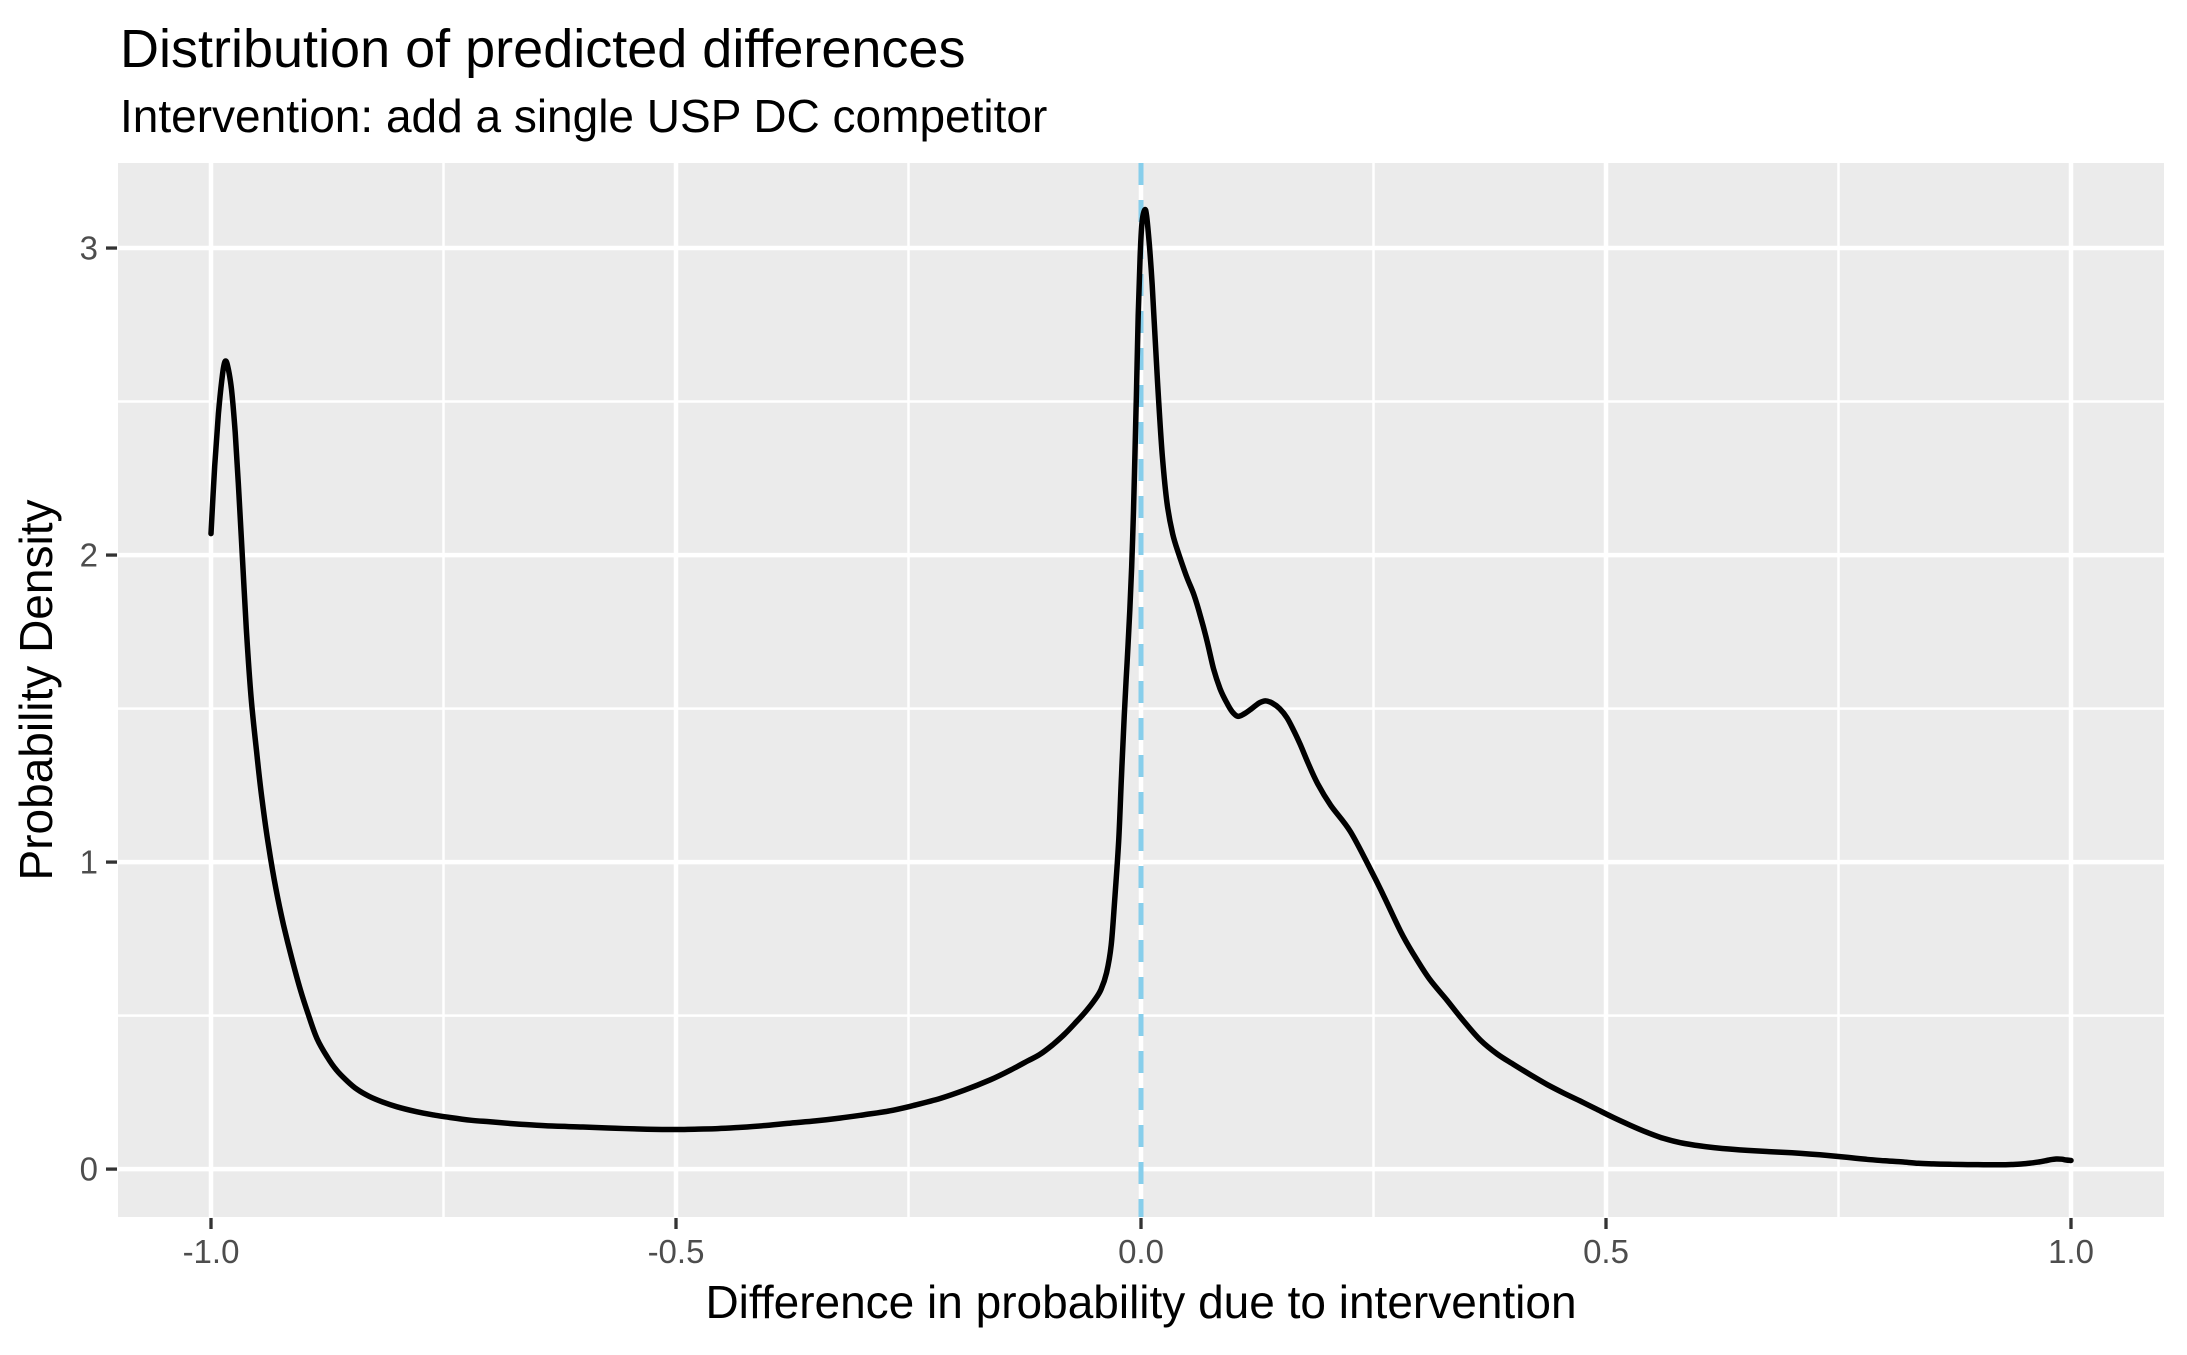 This screenshot has width=2187, height=1355. What do you see at coordinates (542, 49) in the screenshot?
I see `plot-title: Distribution of predicted differences` at bounding box center [542, 49].